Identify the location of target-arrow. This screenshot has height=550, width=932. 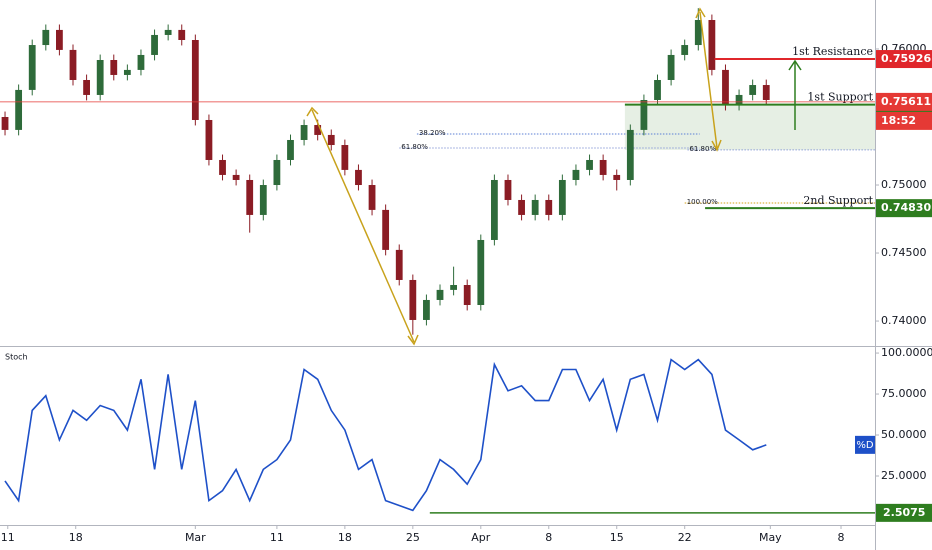
(795, 94).